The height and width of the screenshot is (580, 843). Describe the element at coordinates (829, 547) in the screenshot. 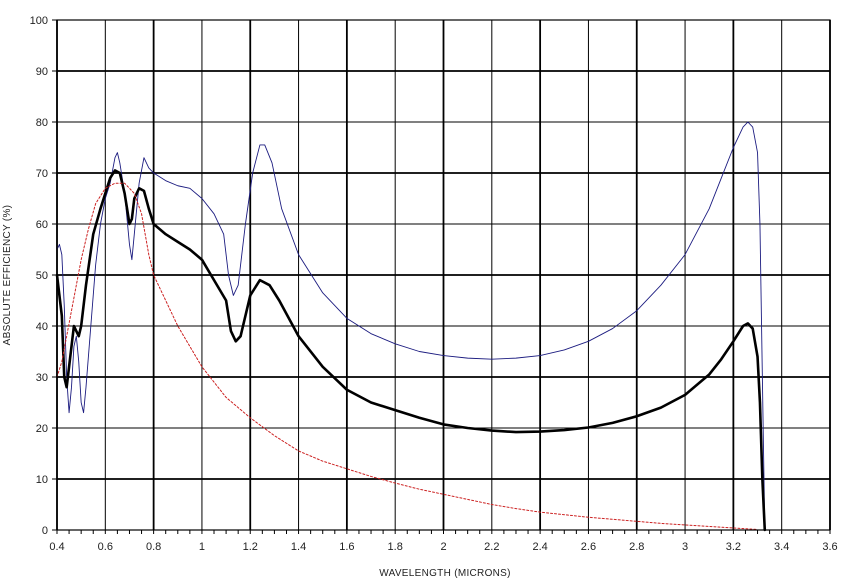

I see `x-tick-label: 3.6` at that location.